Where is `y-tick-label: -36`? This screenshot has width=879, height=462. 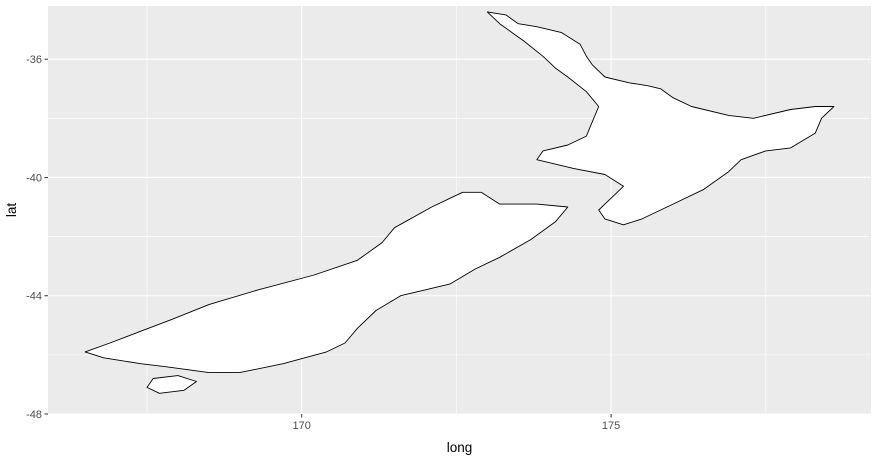 y-tick-label: -36 is located at coordinates (34, 60).